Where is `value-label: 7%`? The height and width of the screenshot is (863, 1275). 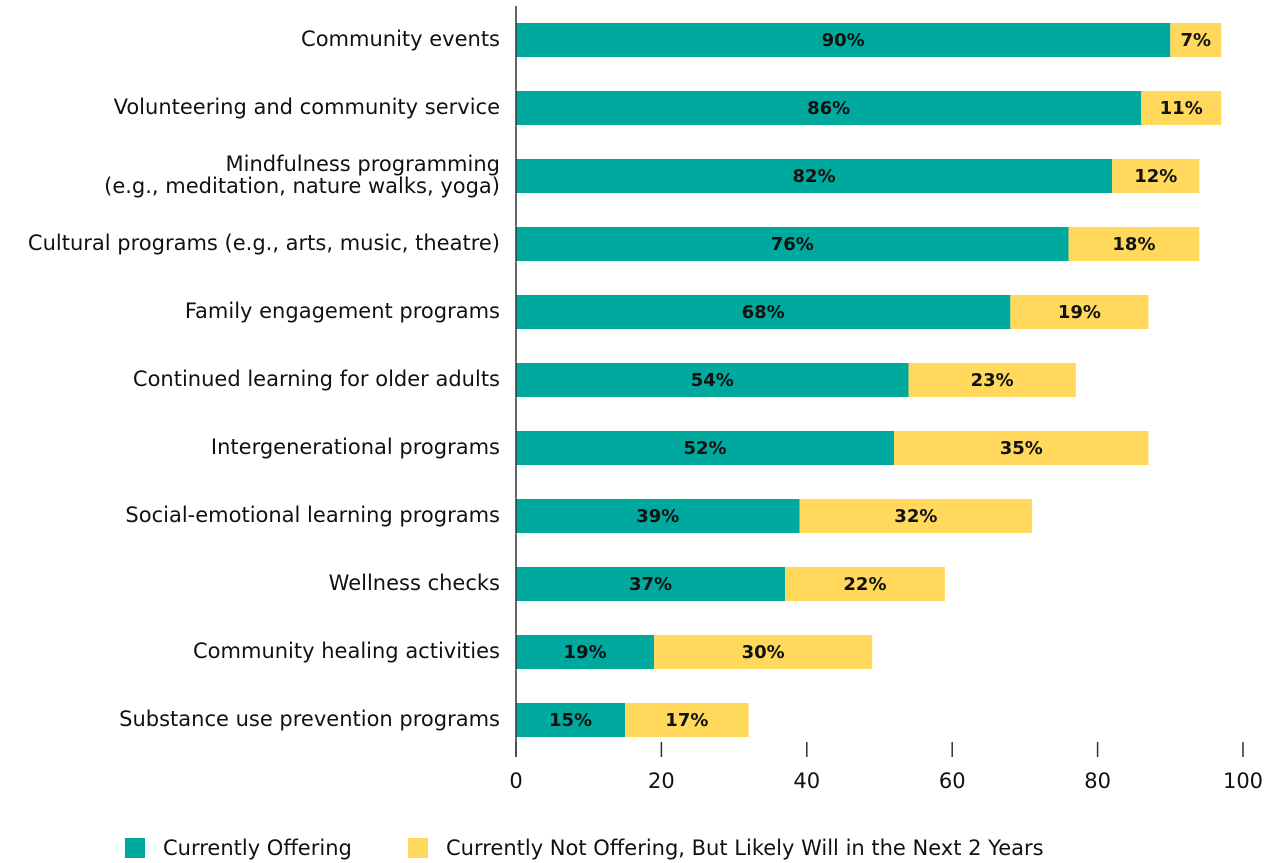
value-label: 7% is located at coordinates (1195, 40).